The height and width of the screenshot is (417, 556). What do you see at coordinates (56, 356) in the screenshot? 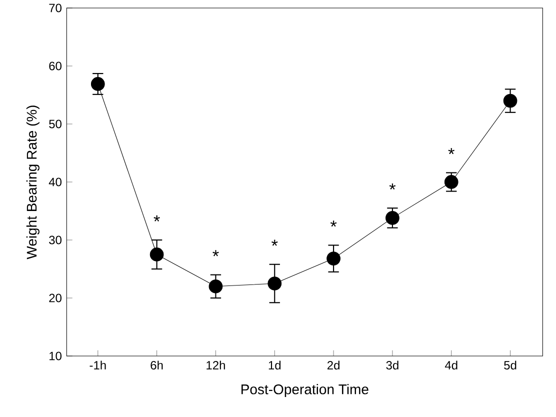
I see `y-tick-label: 10` at bounding box center [56, 356].